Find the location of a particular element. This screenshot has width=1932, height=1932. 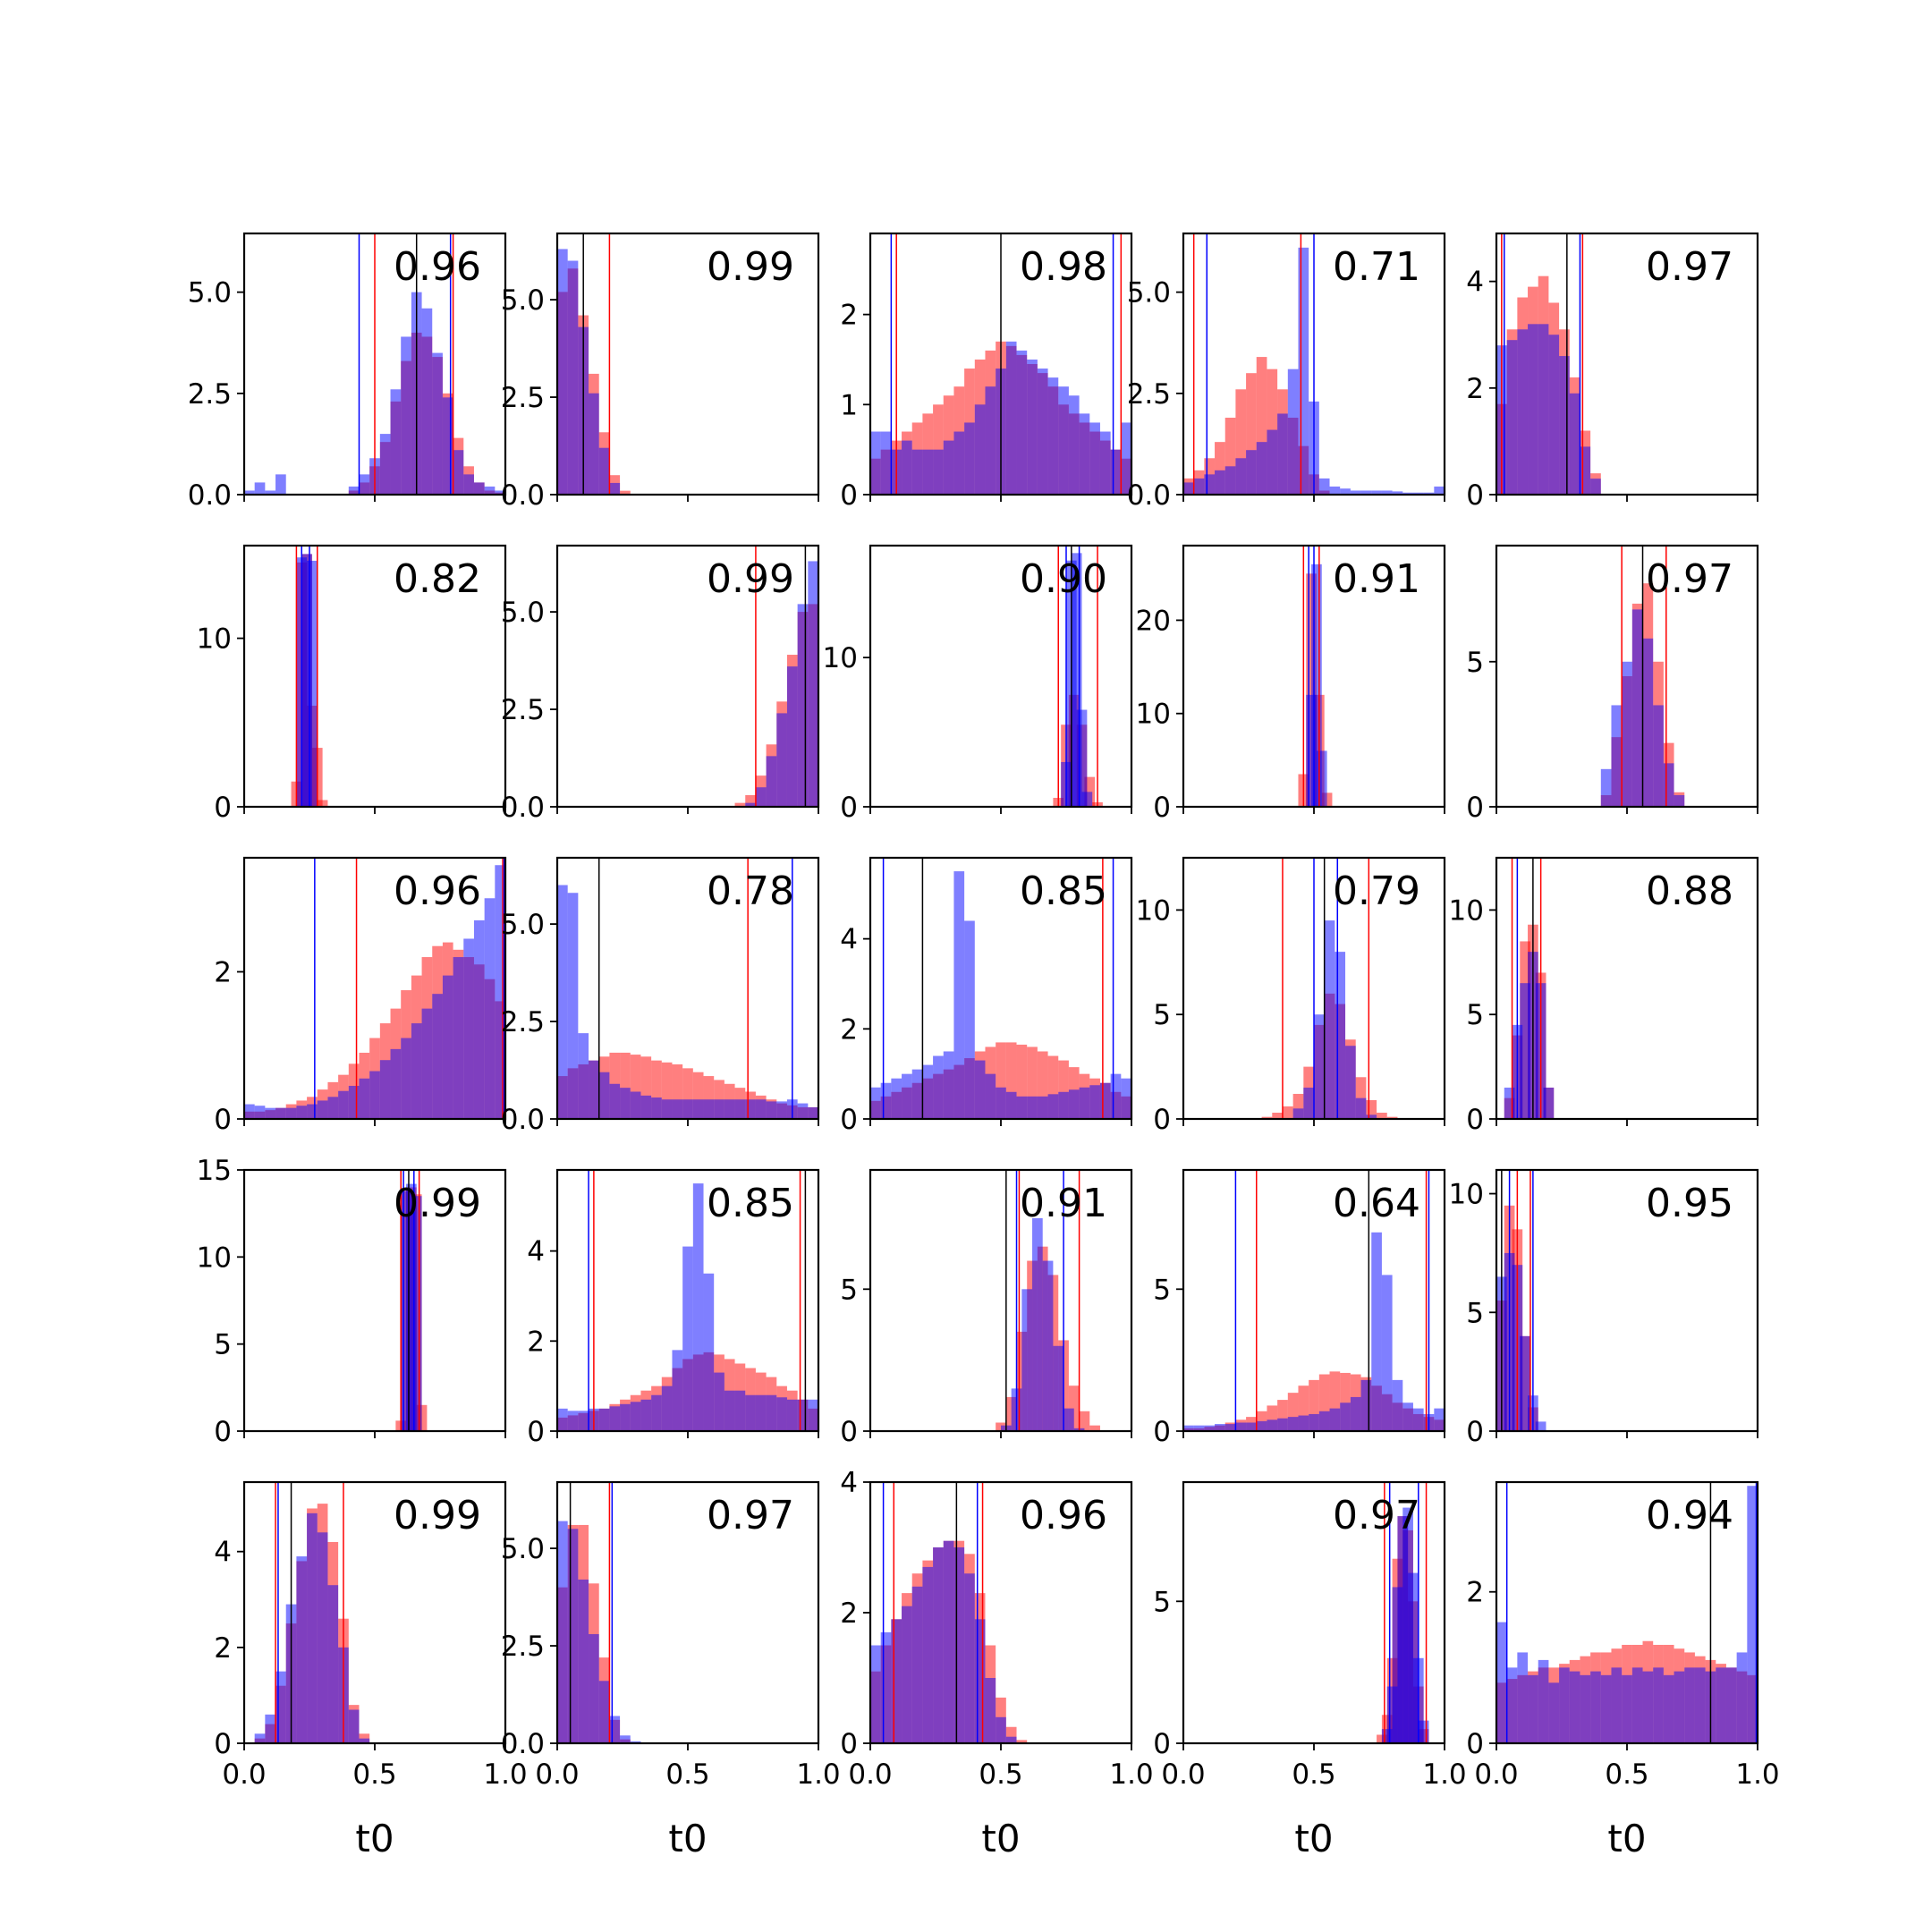

blue-histogram is located at coordinates (307, 680).